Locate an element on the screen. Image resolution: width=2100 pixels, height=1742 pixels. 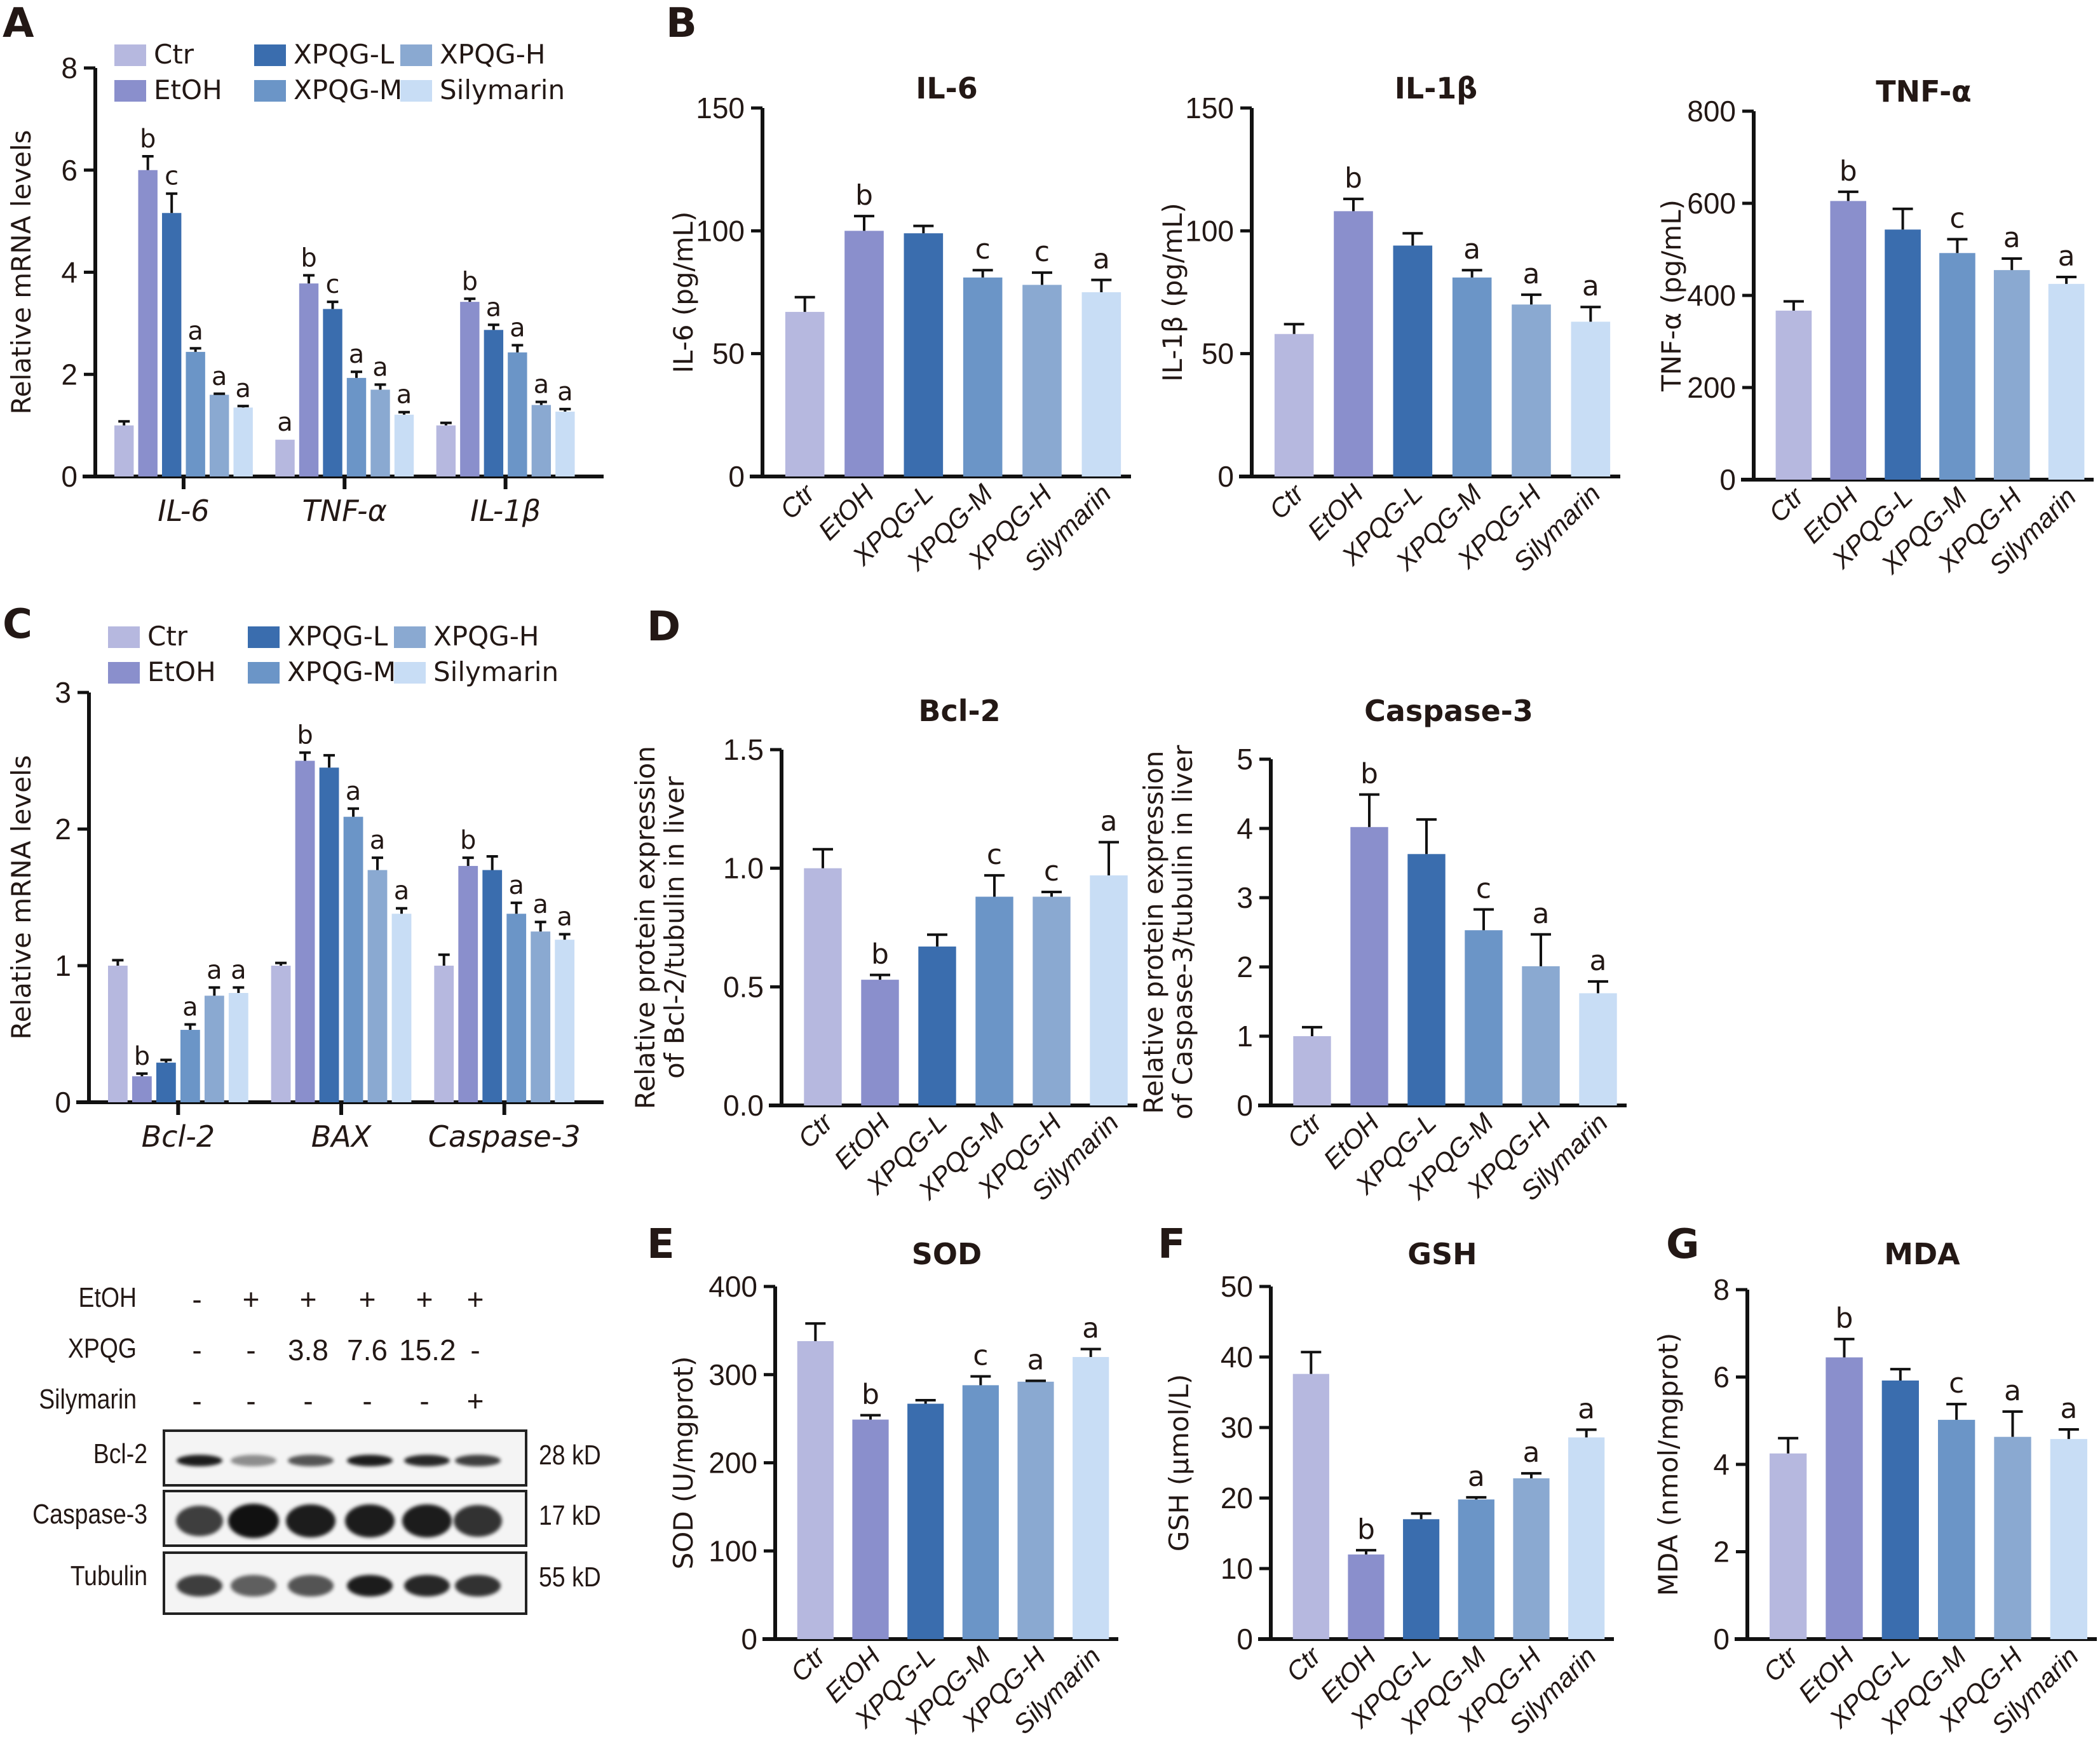
y-tick-label: 5 is located at coordinates (1244, 759).